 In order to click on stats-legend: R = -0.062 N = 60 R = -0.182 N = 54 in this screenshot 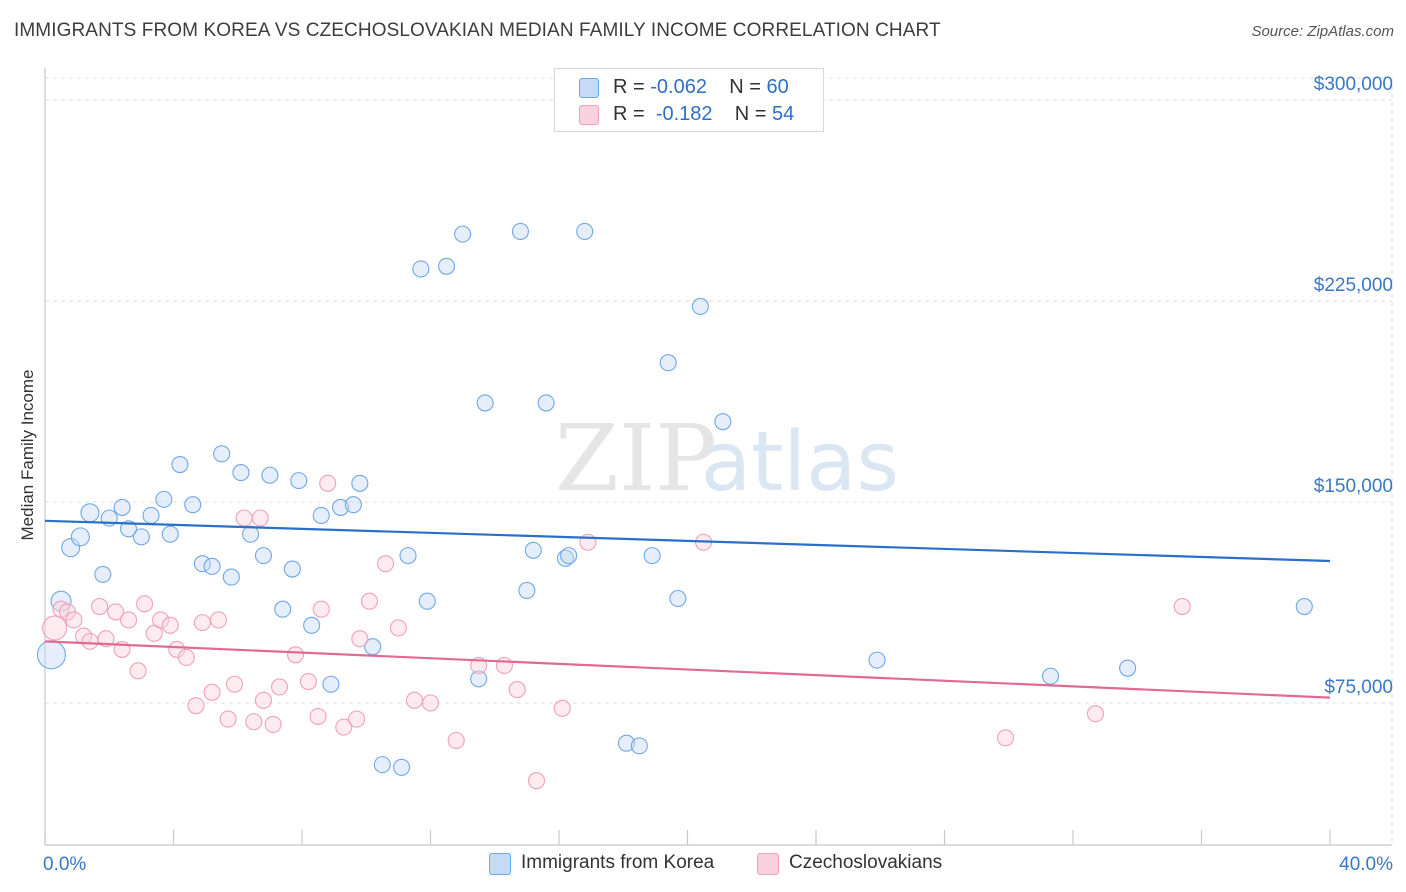, I will do `click(689, 100)`.